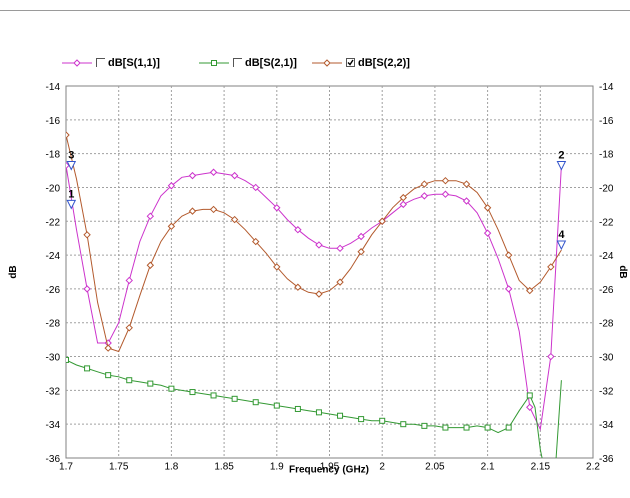 This screenshot has height=498, width=630. I want to click on x-tick-label: 1.75, so click(119, 466).